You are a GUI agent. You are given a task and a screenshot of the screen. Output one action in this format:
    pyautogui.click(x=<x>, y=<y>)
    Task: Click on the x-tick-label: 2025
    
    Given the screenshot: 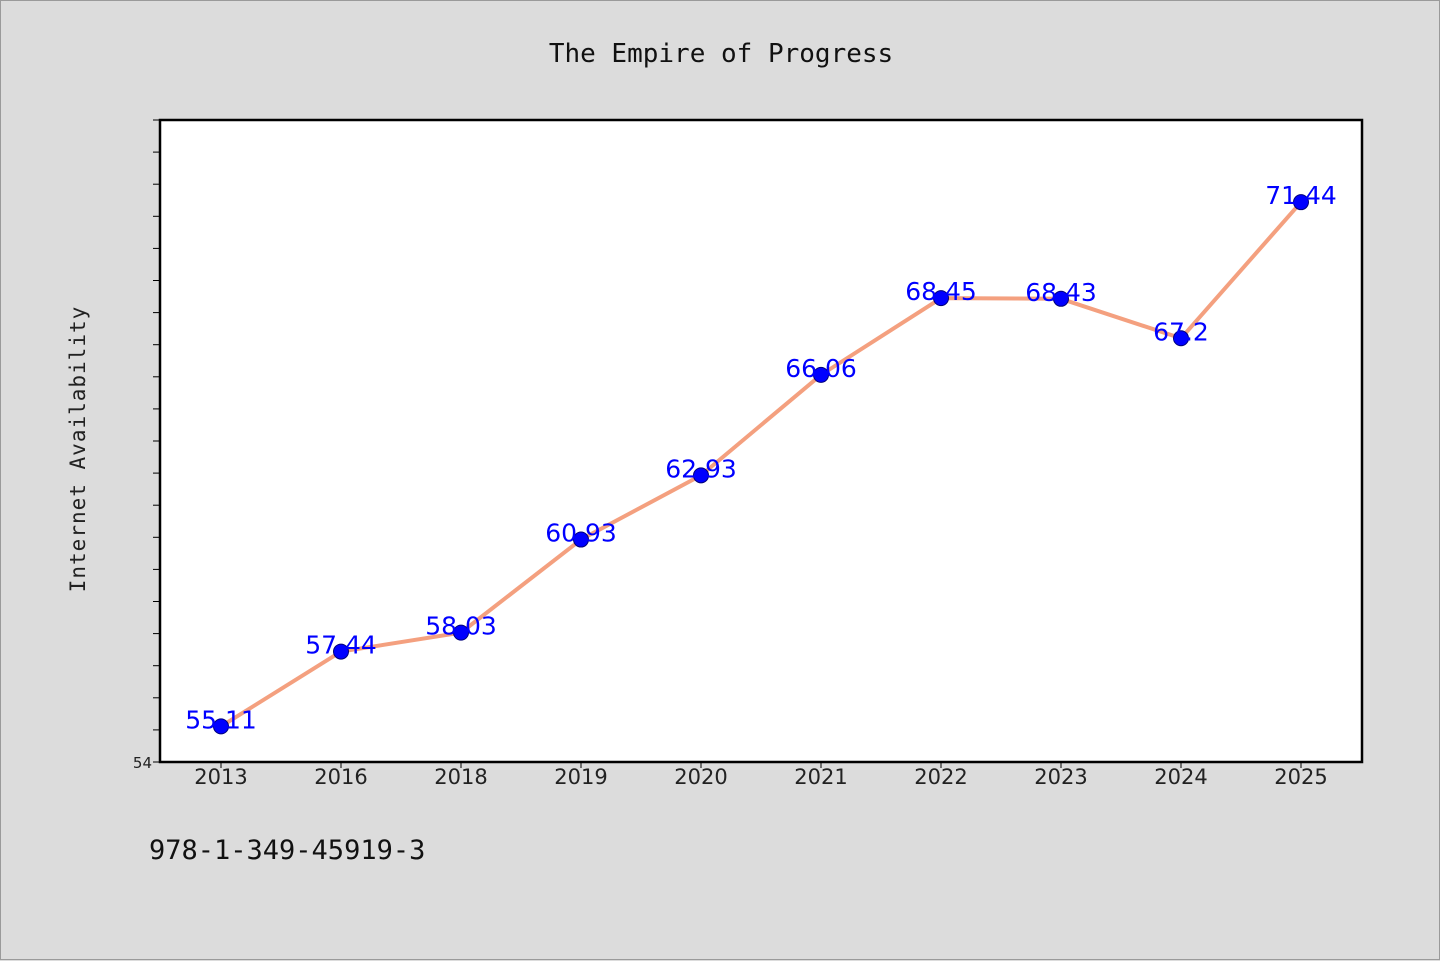 What is the action you would take?
    pyautogui.click(x=1300, y=777)
    